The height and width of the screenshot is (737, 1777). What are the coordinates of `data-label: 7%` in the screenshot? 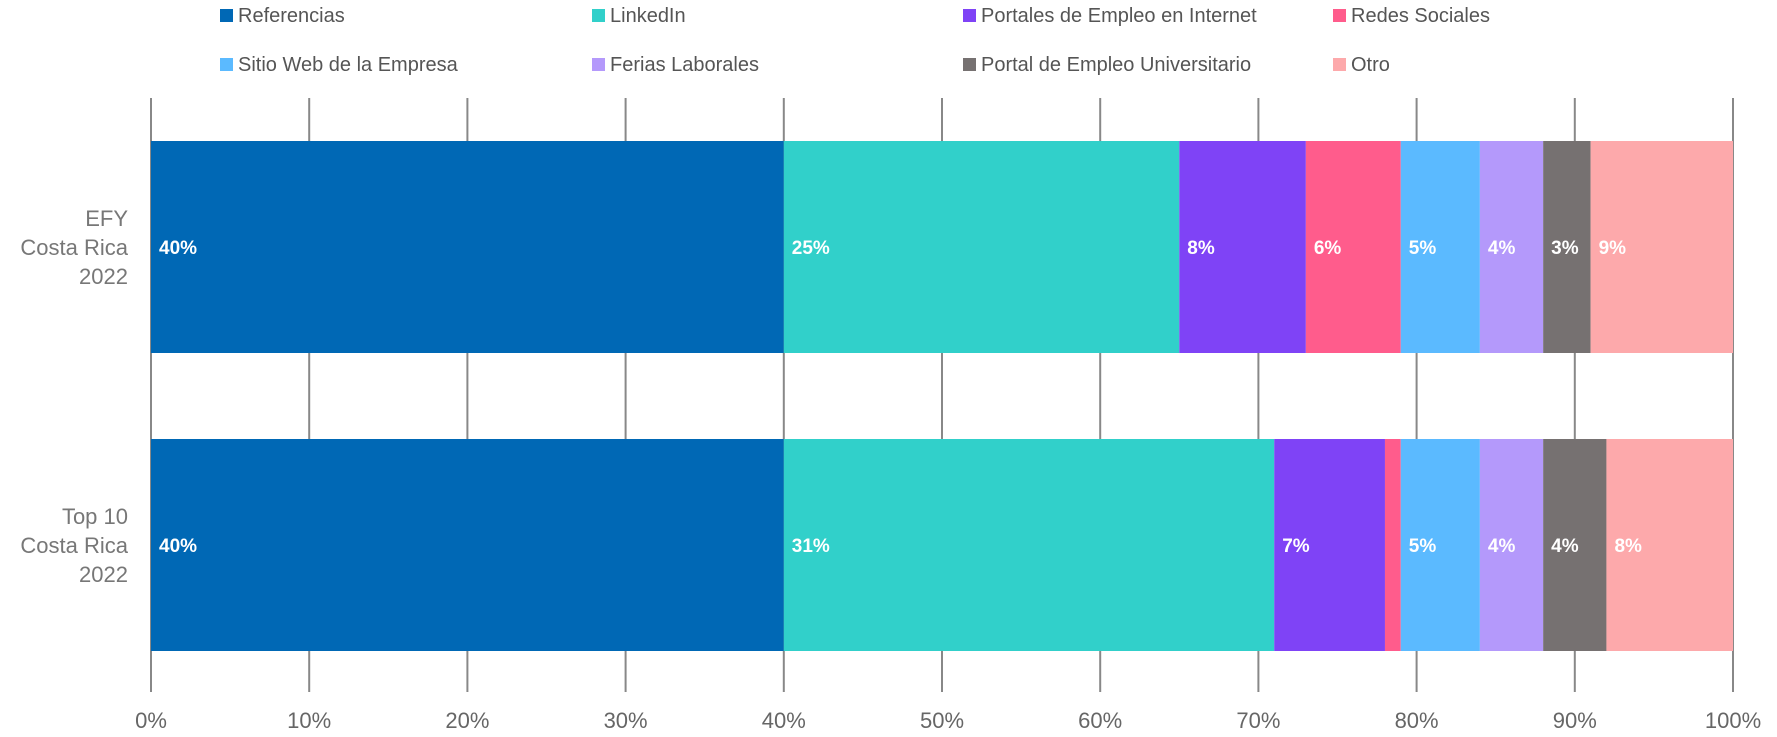 It's located at (1296, 546).